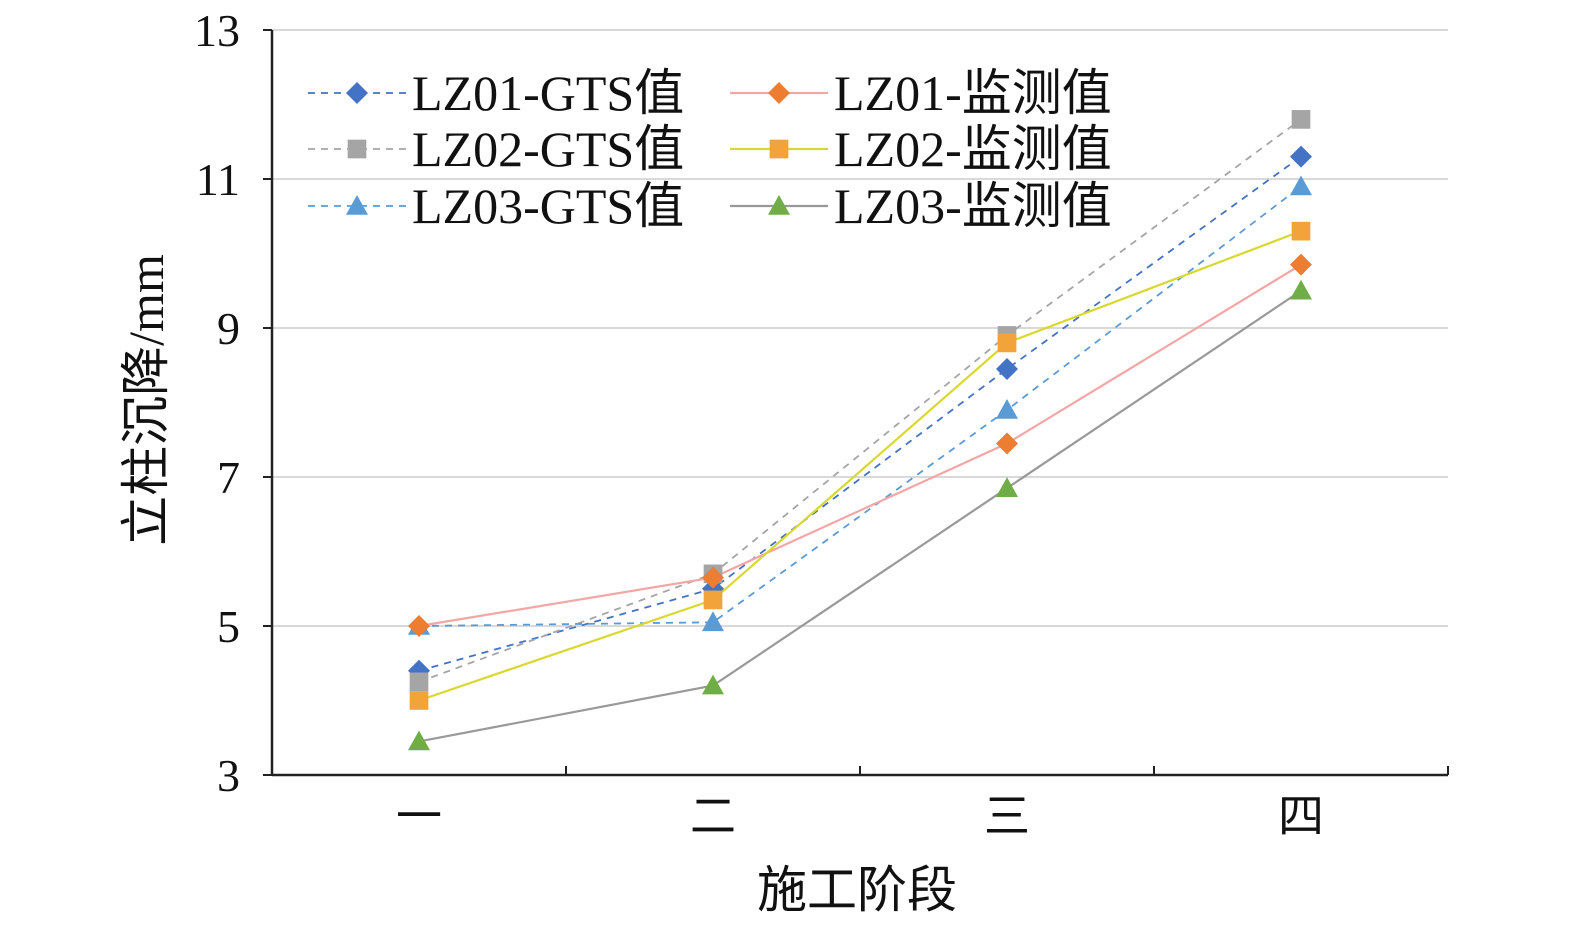 This screenshot has width=1575, height=928. Describe the element at coordinates (857, 890) in the screenshot. I see `x-axis-title: 施工阶段` at that location.